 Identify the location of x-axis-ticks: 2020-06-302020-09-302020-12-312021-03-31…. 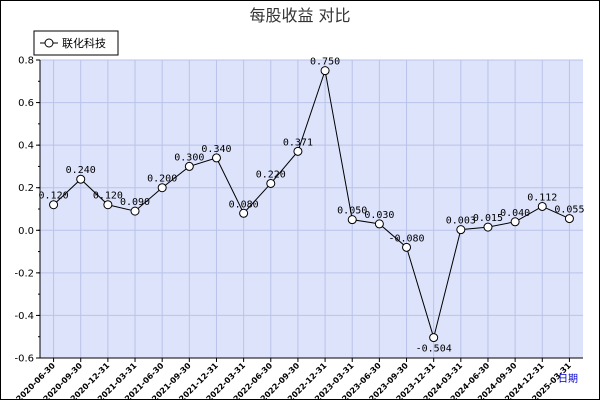
(293, 379).